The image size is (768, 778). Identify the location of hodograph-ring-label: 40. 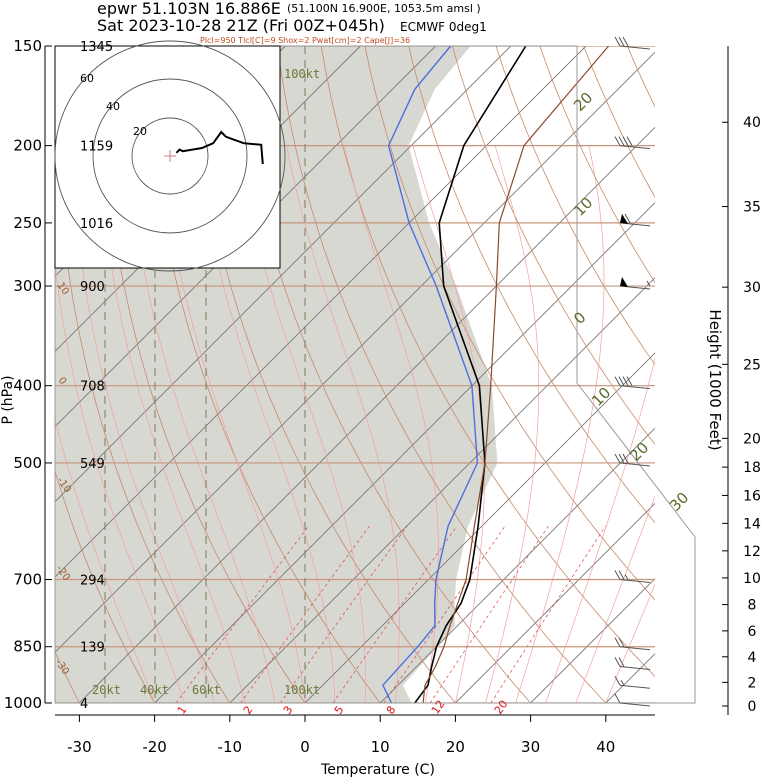
(113, 106).